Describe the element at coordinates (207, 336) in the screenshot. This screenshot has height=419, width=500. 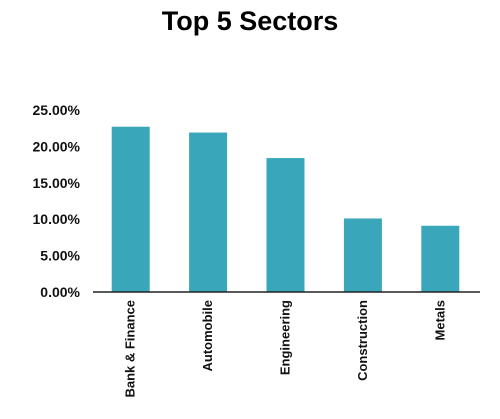
I see `x-category-label: Automobile` at that location.